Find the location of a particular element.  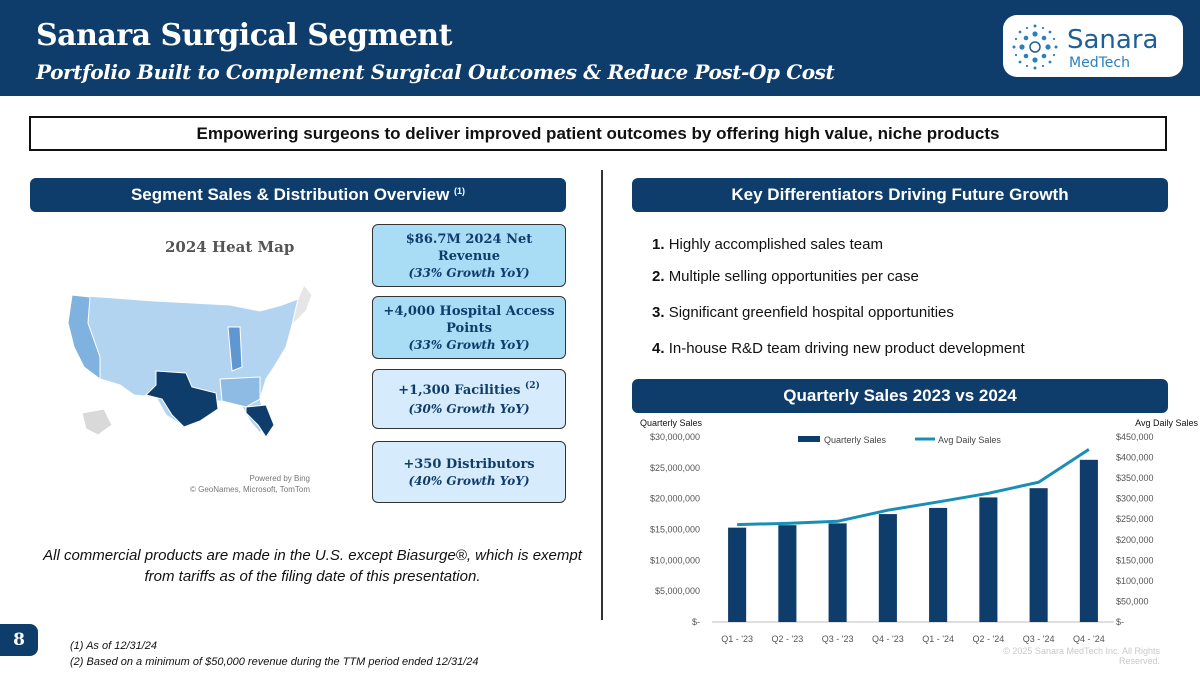

stat-facilities: +1,300 Facilities (2) (30% Growth YoY) is located at coordinates (469, 399).